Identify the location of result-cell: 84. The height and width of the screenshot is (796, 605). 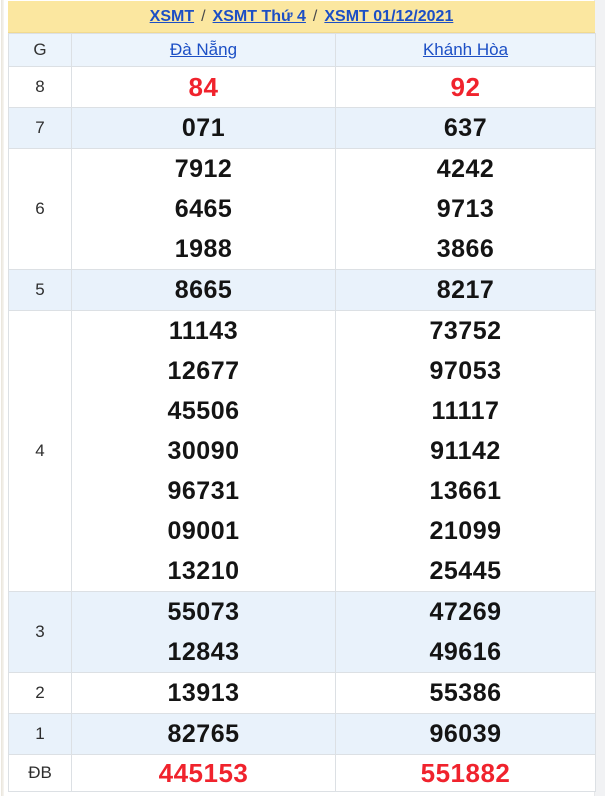
(203, 87).